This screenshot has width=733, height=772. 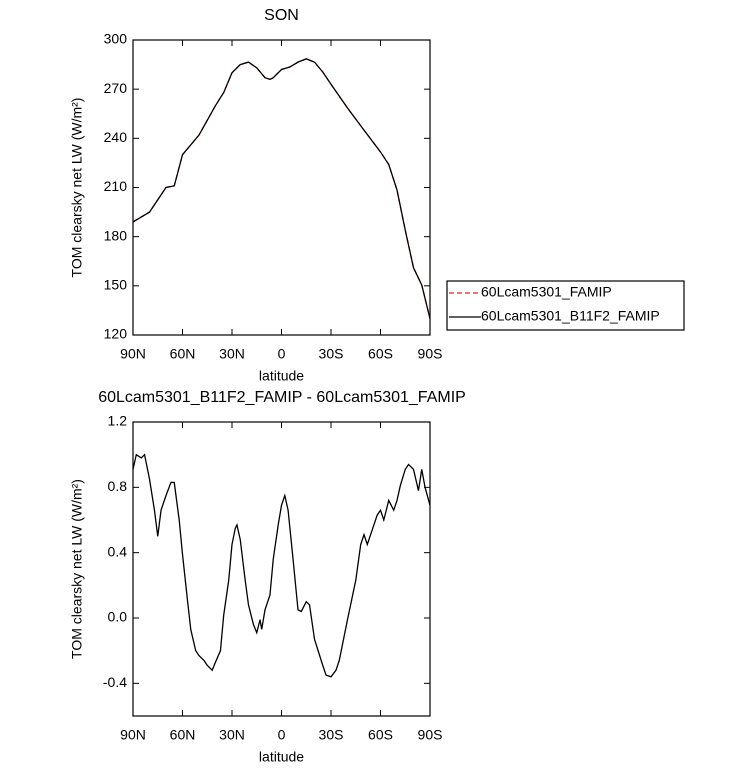 I want to click on y-tick-label: 180, so click(x=116, y=235).